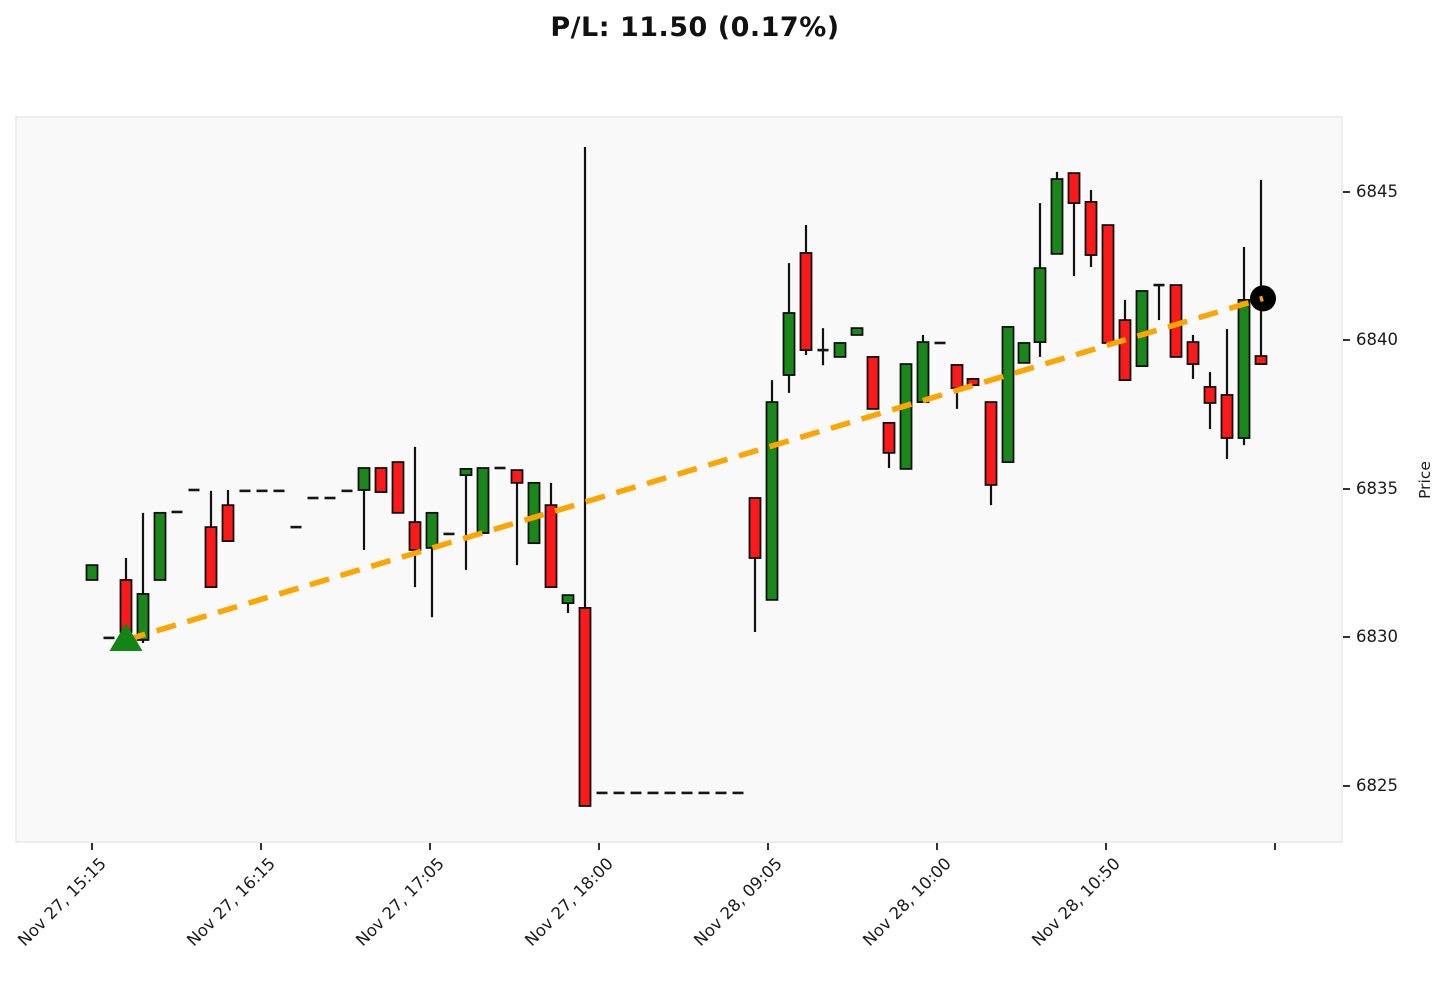  What do you see at coordinates (126, 637) in the screenshot?
I see `entry-marker-triangle` at bounding box center [126, 637].